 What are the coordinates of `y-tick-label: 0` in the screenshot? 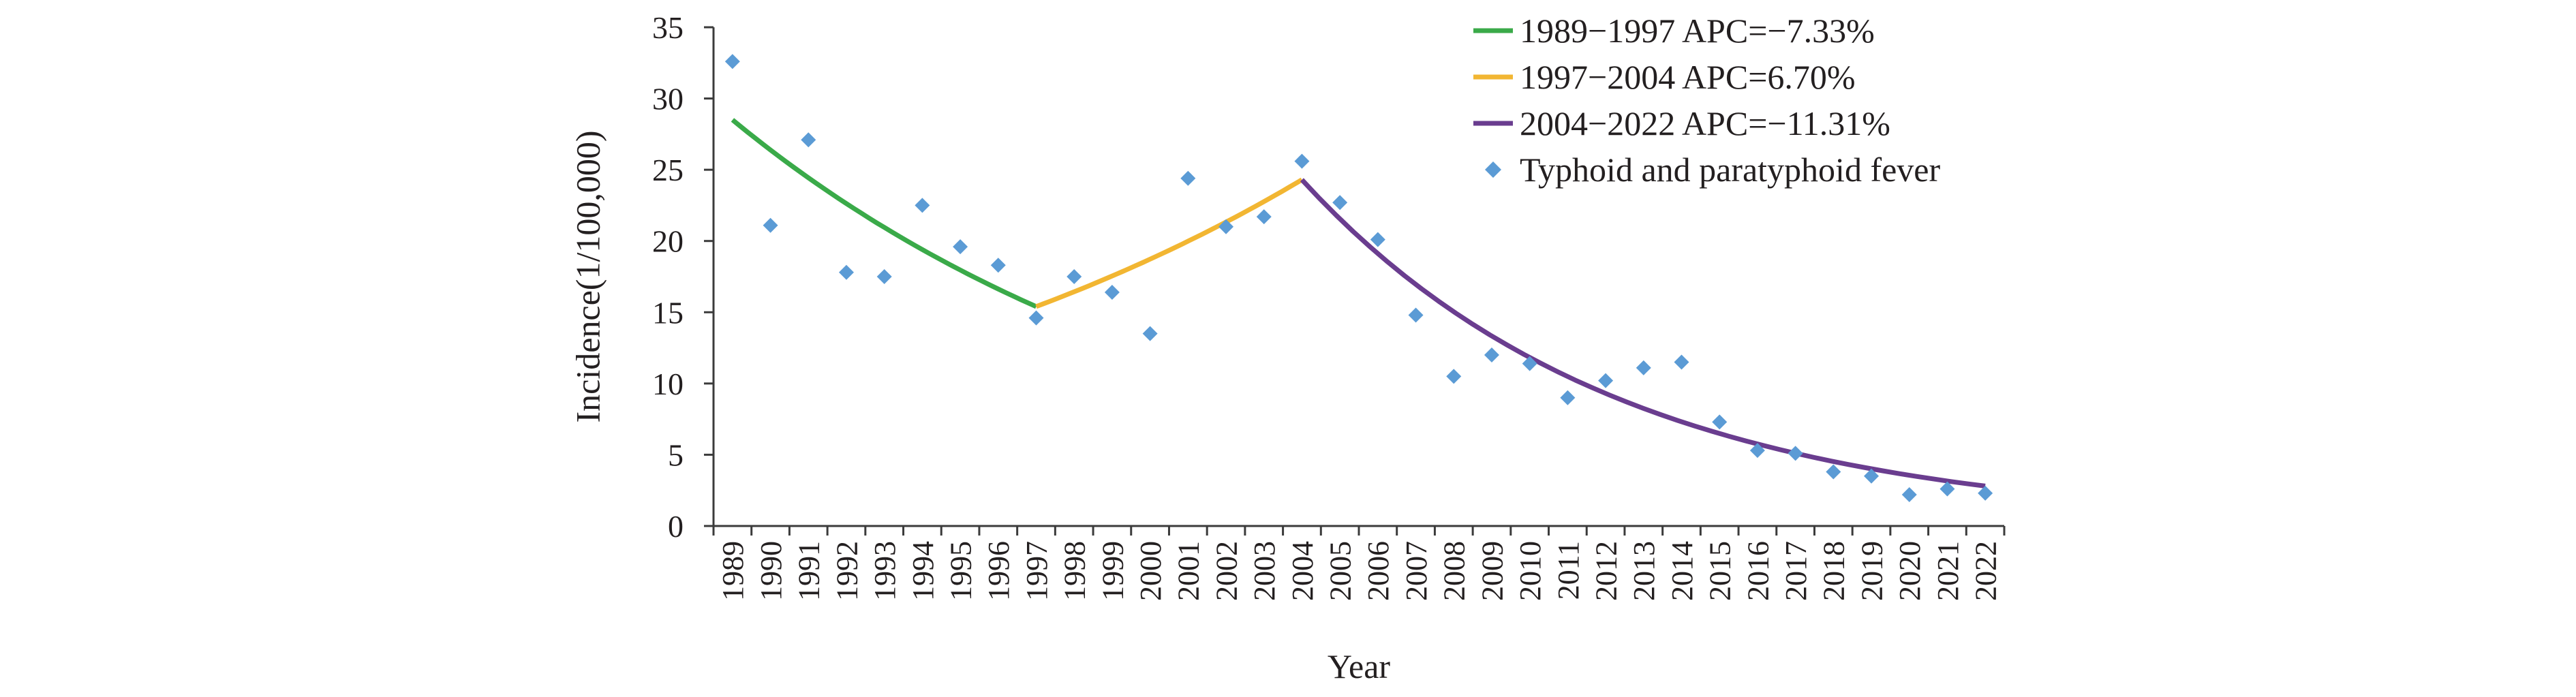 It's located at (676, 526).